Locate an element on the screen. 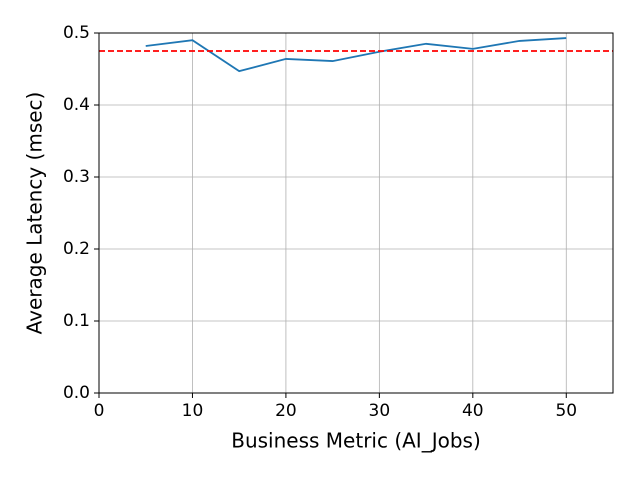 The width and height of the screenshot is (640, 480). y-tick-label: 0.3 is located at coordinates (76, 177).